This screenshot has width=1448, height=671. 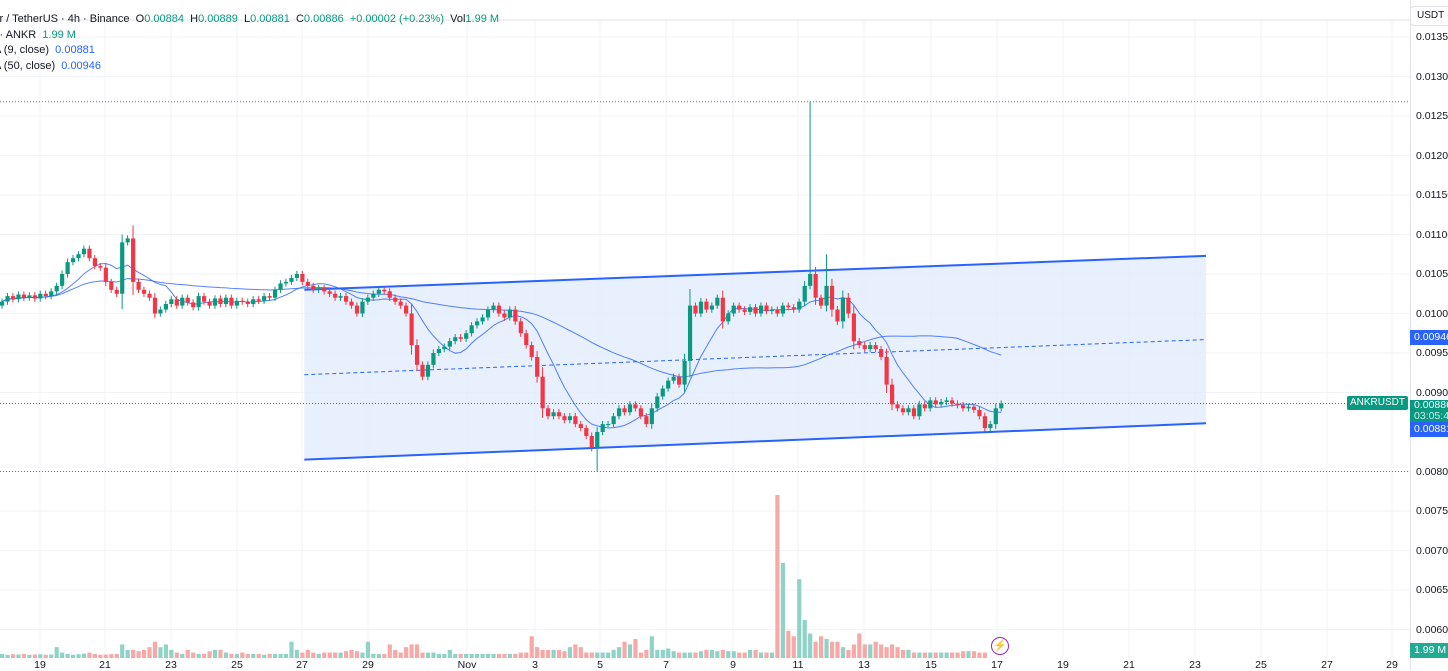 I want to click on time-tick: 21, so click(x=1129, y=665).